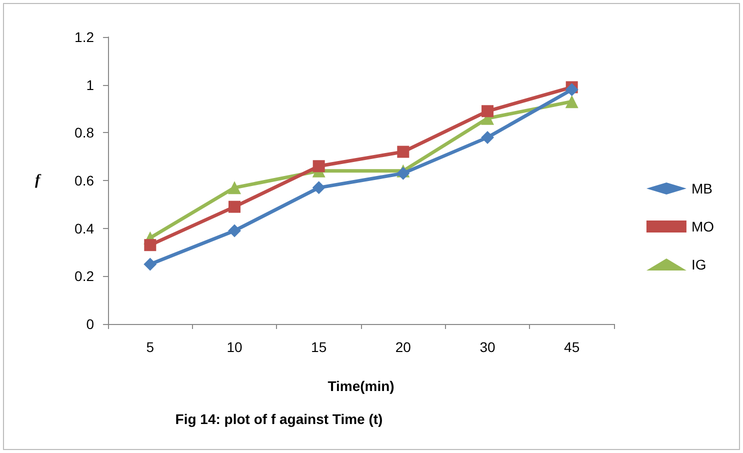  I want to click on x-tick-label: 15, so click(319, 347).